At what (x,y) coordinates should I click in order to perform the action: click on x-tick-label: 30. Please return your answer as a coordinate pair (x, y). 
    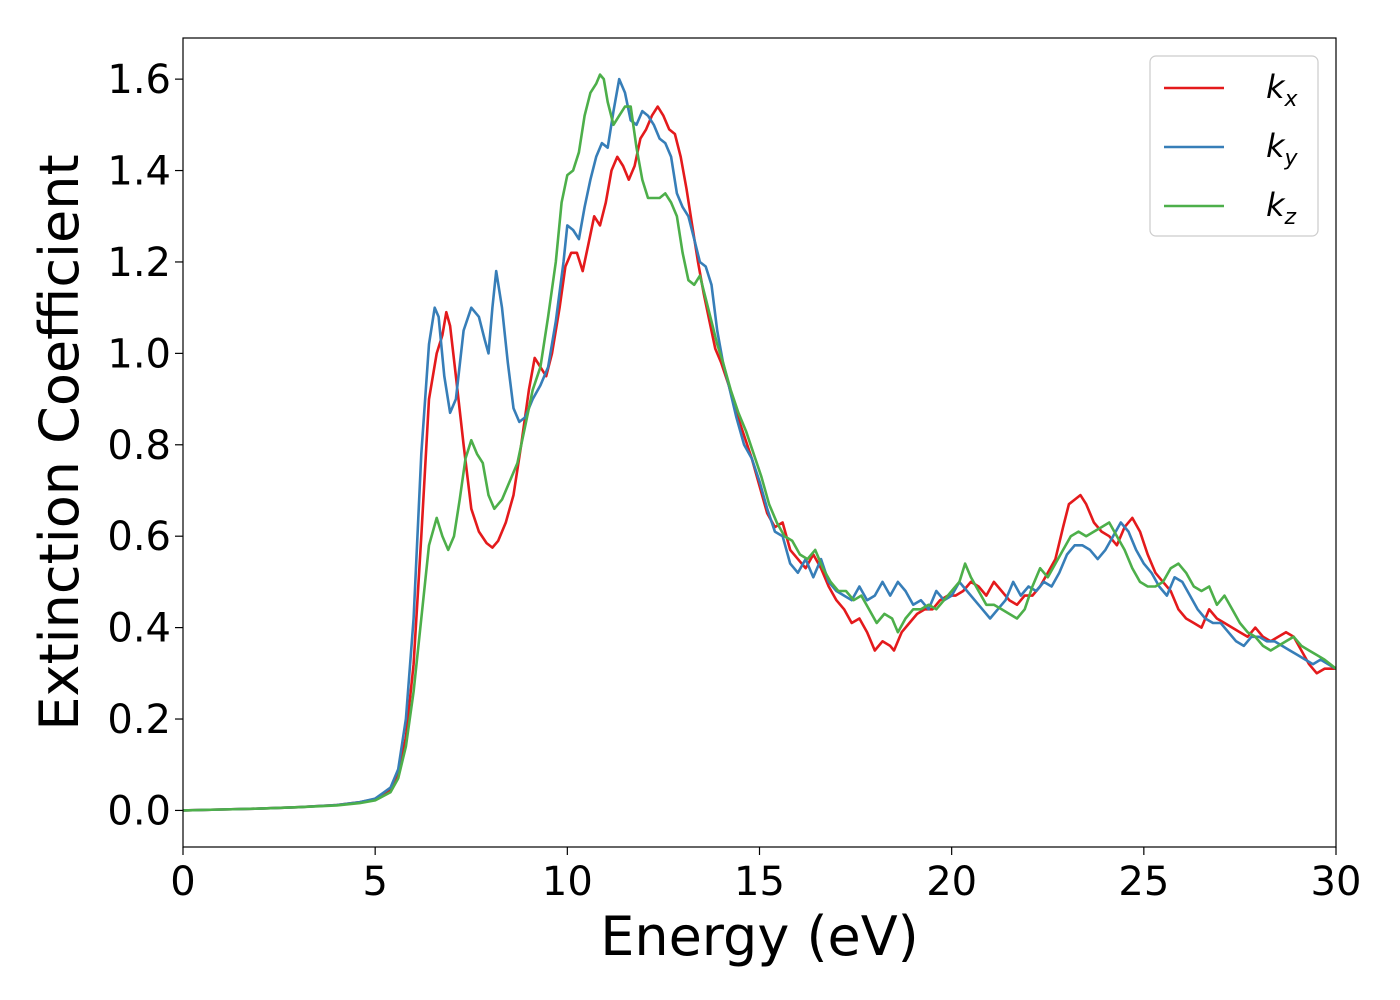
    Looking at the image, I should click on (1336, 882).